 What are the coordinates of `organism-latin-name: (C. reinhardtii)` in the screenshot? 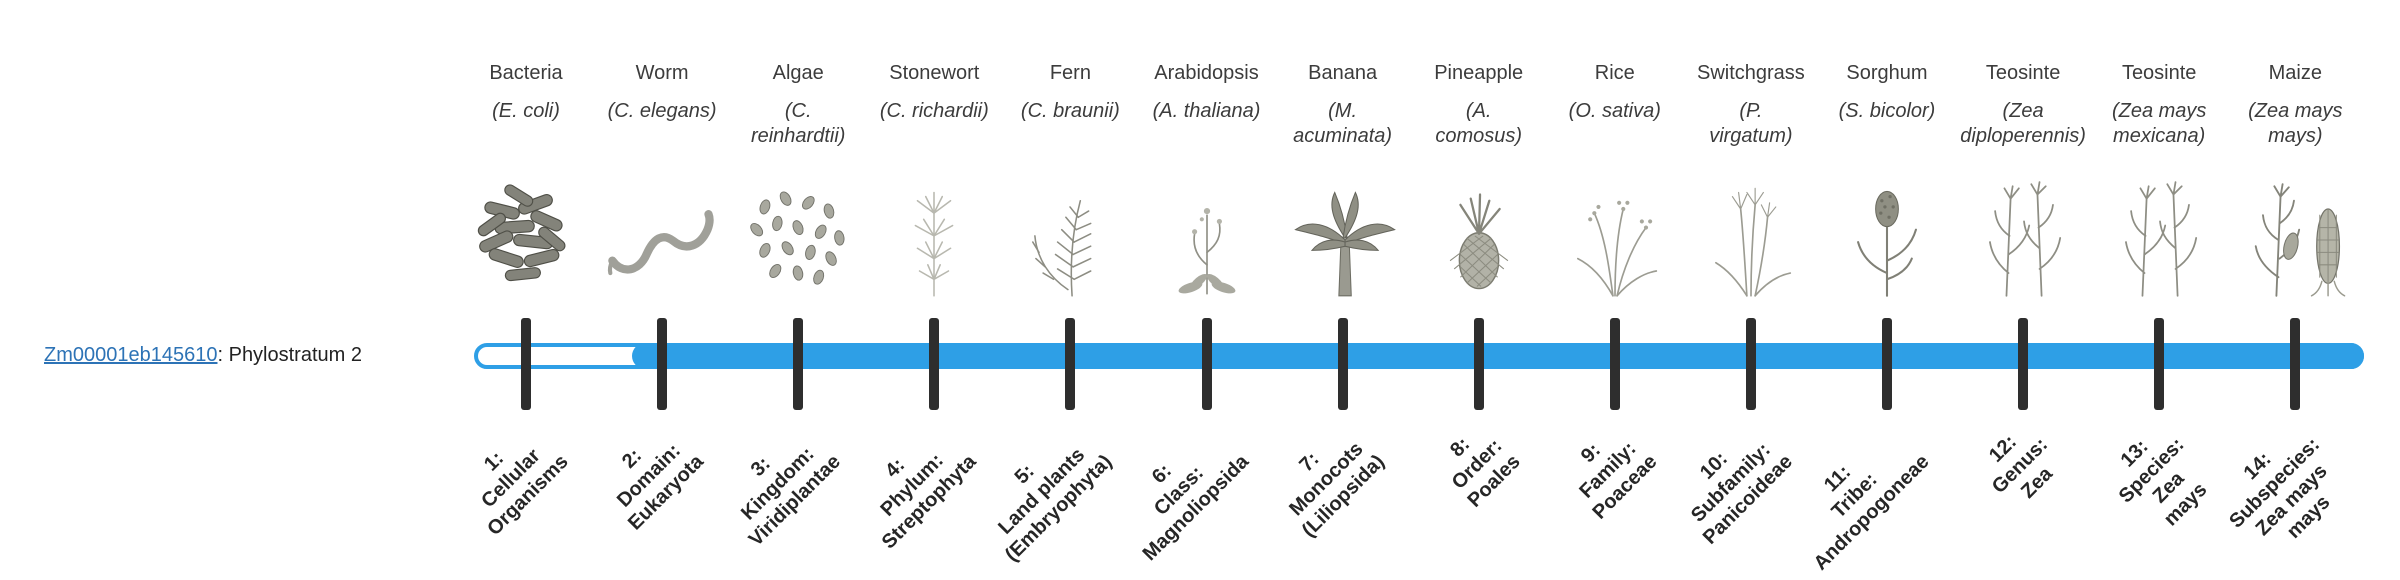 It's located at (798, 123).